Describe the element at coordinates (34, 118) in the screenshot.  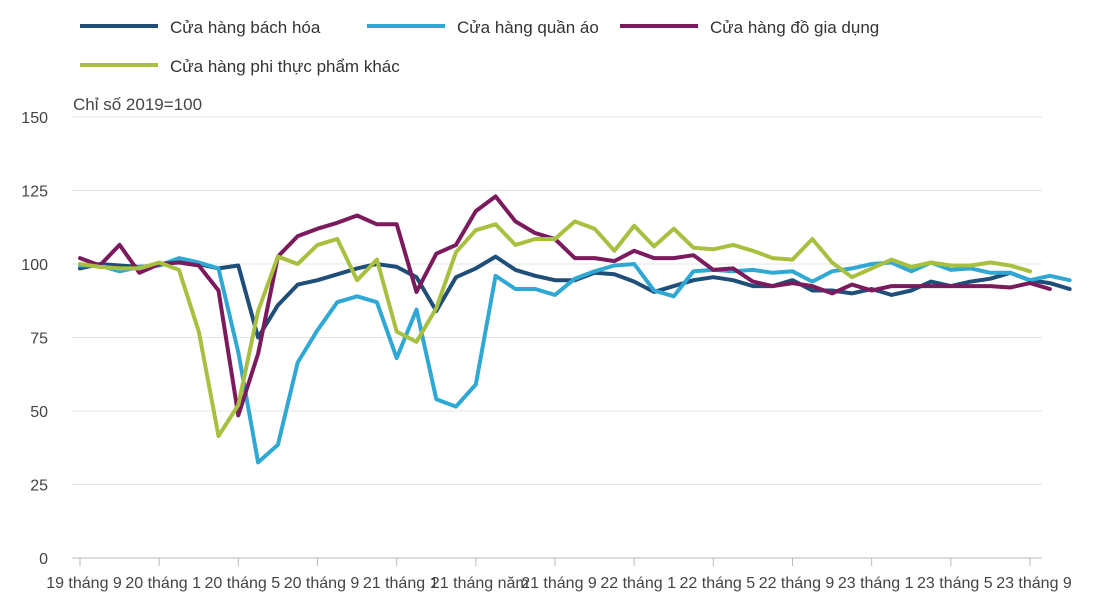
I see `y-tick-label: 150` at that location.